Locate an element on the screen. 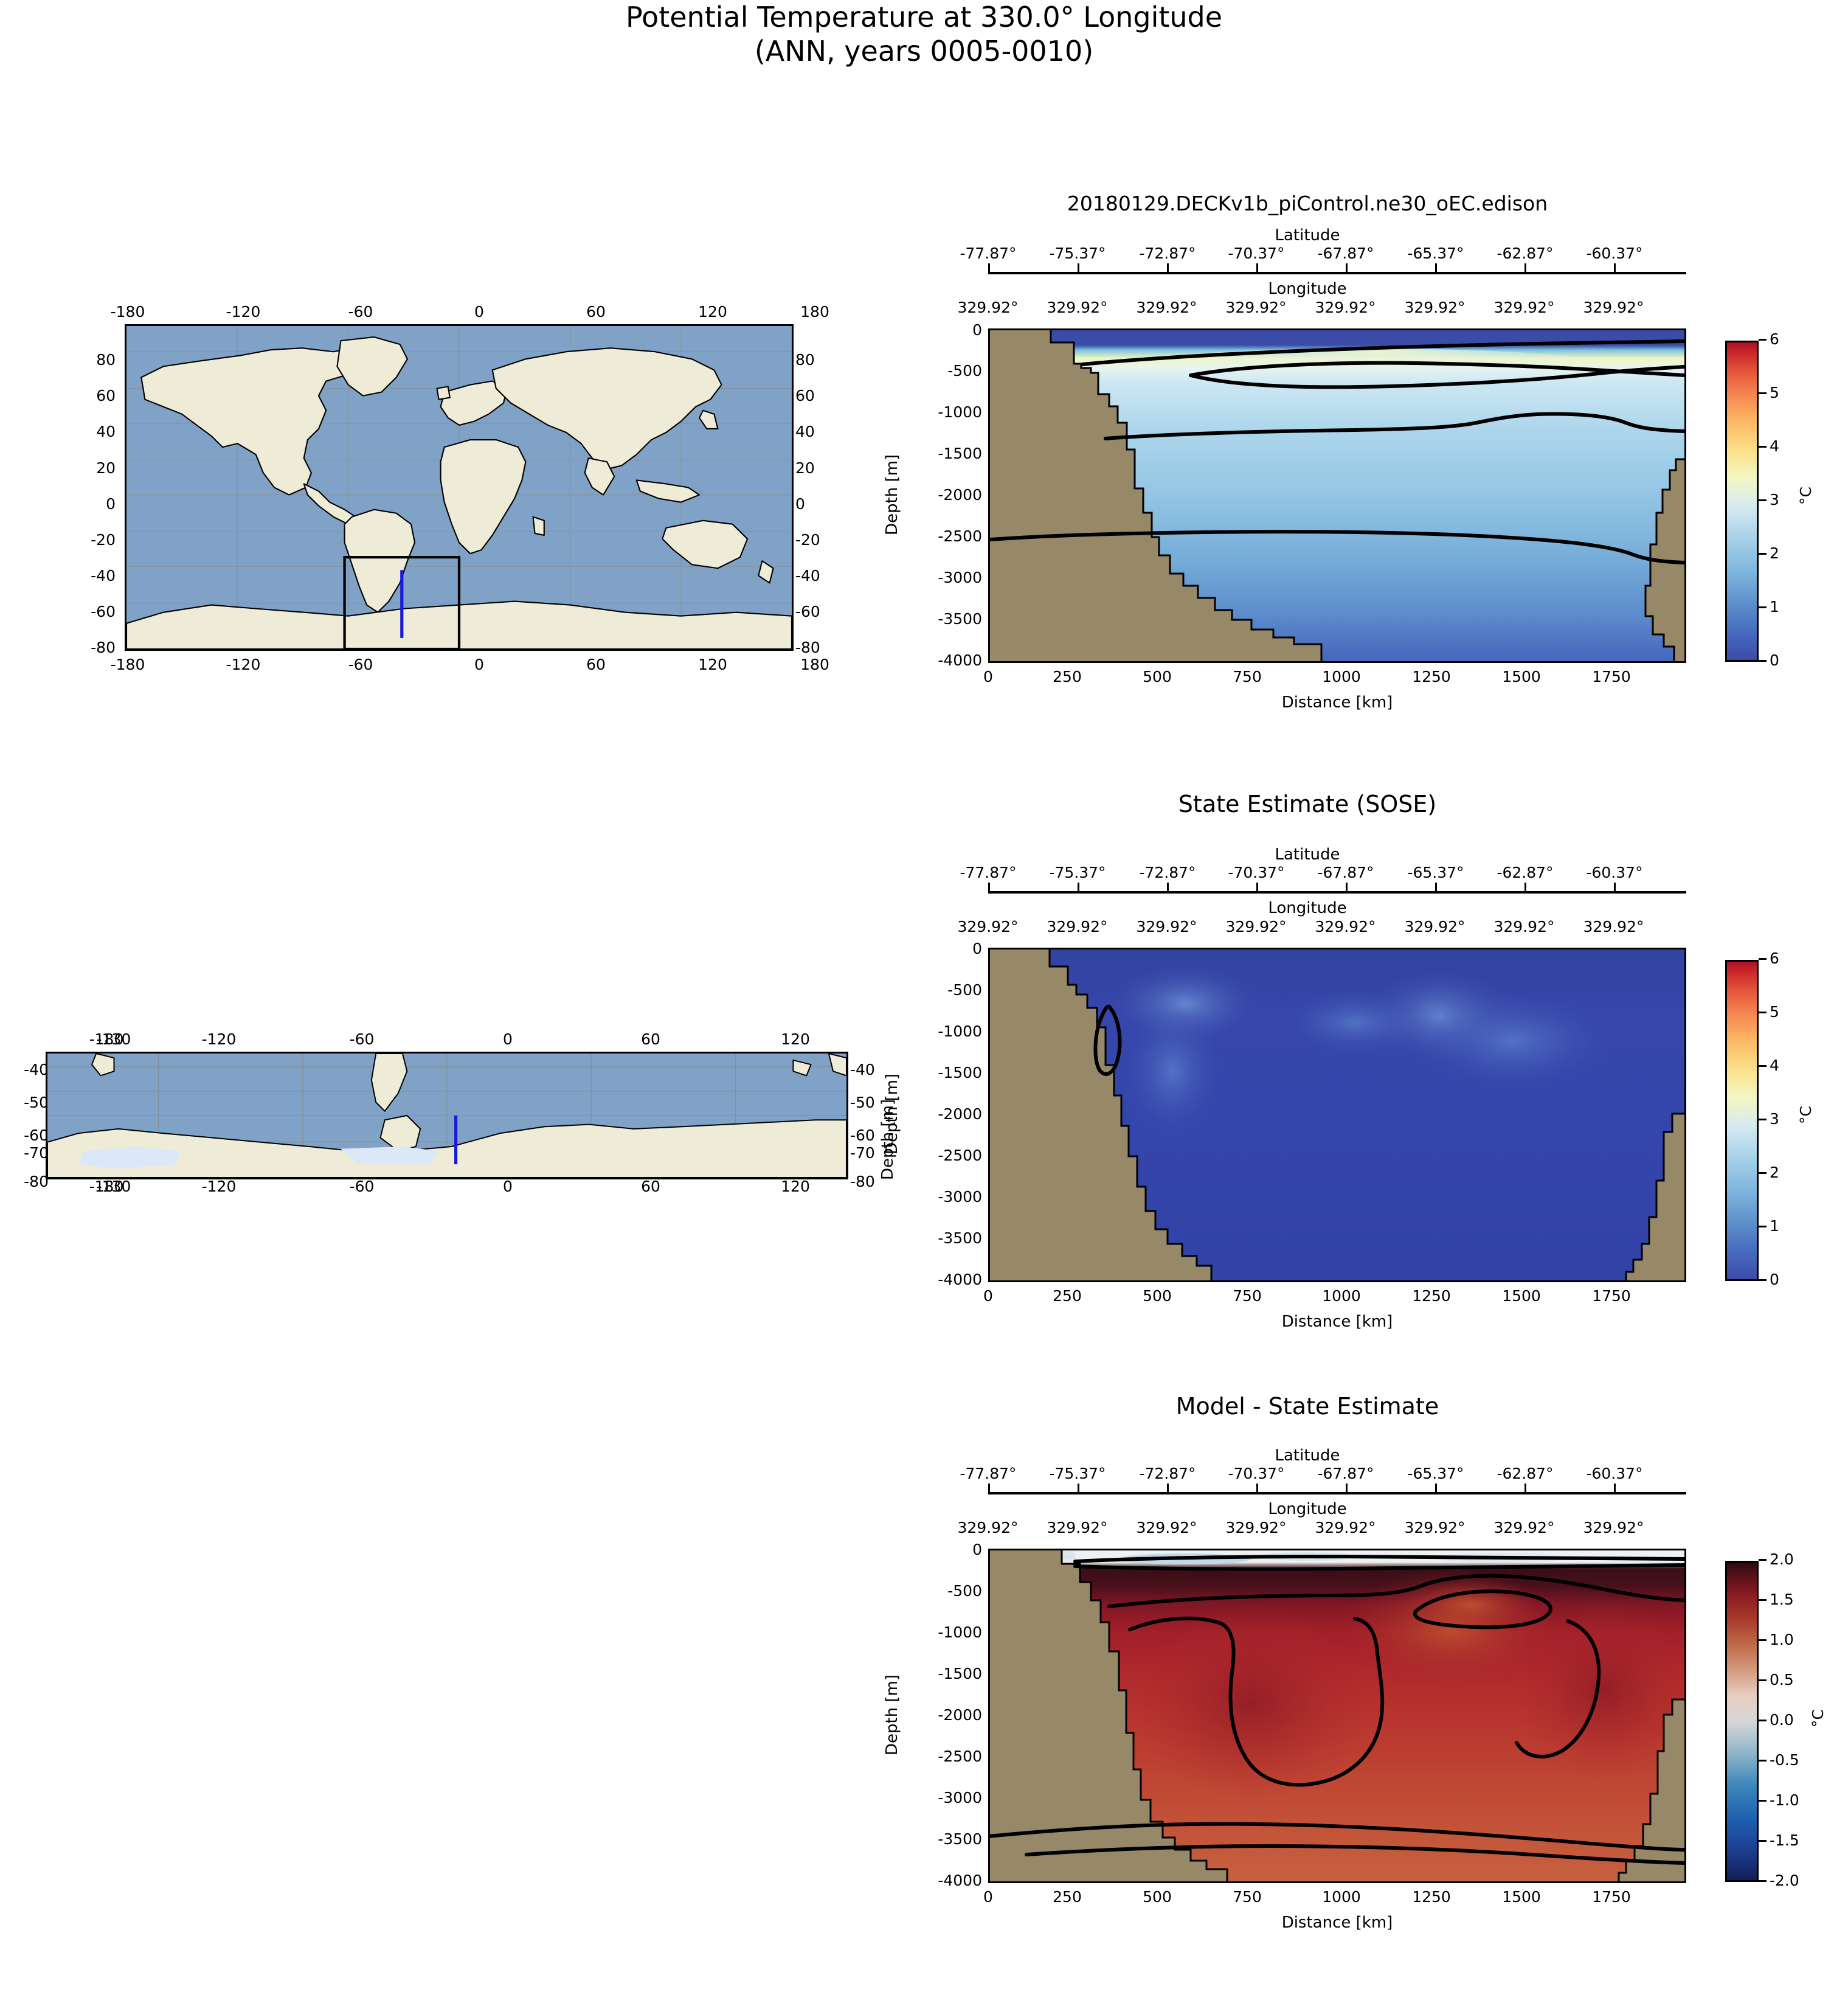 This screenshot has height=1989, width=1848. model-lon-tick-7: 329.92° is located at coordinates (1613, 307).